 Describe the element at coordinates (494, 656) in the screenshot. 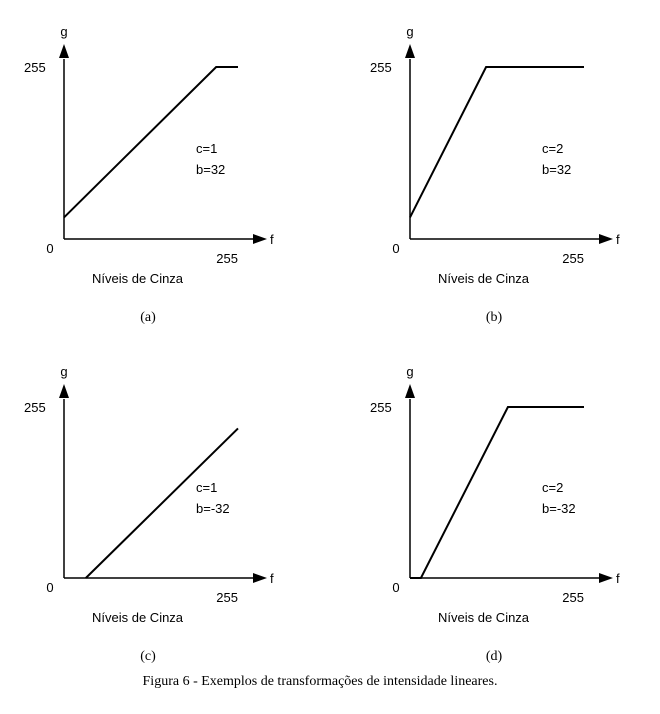

I see `panel-label: (d)` at that location.